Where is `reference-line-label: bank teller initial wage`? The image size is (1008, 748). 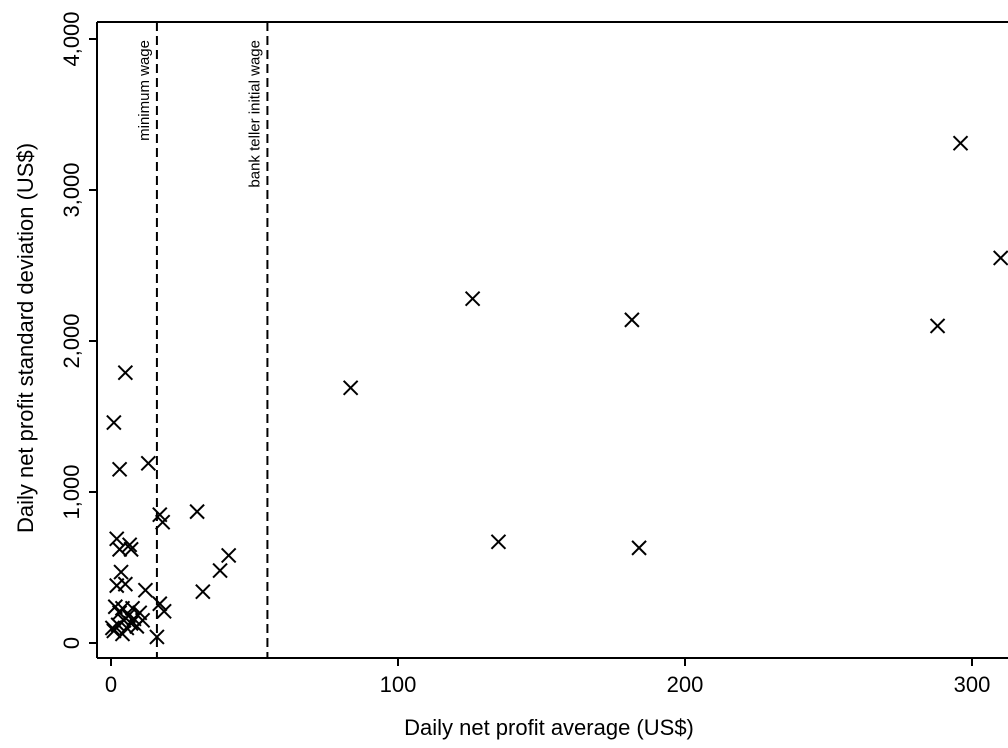 reference-line-label: bank teller initial wage is located at coordinates (254, 114).